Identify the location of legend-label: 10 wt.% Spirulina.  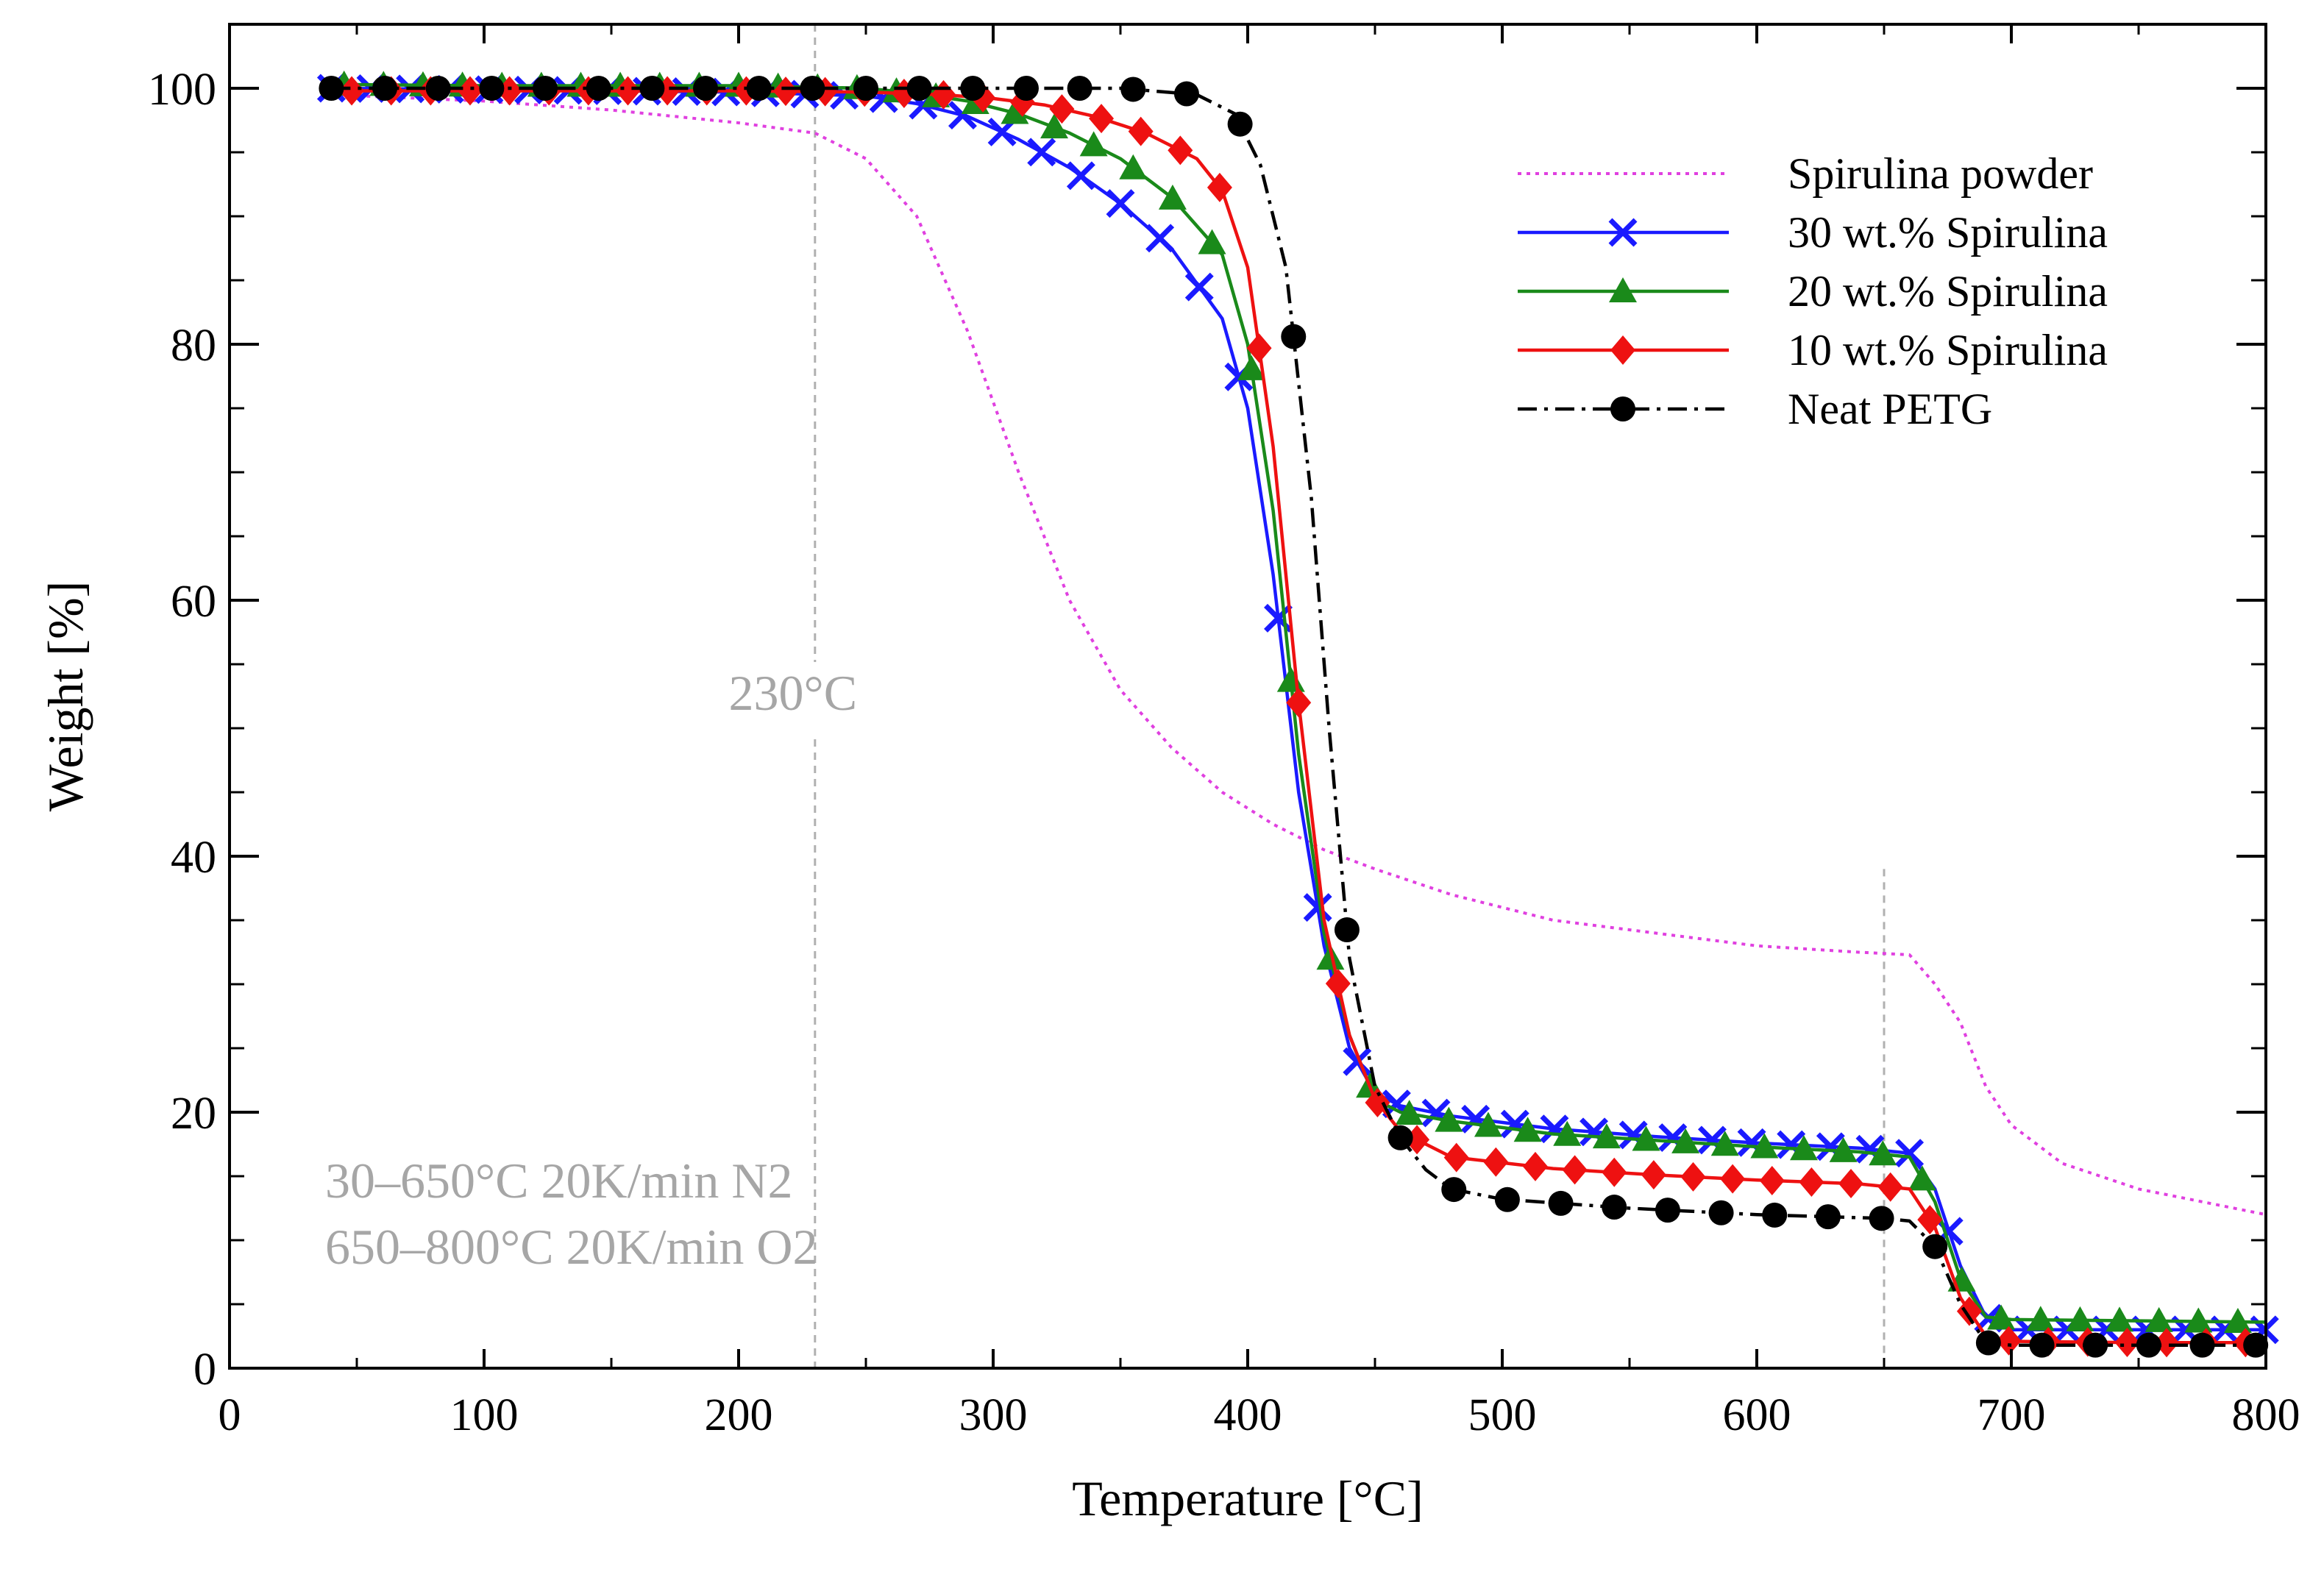
(1948, 350).